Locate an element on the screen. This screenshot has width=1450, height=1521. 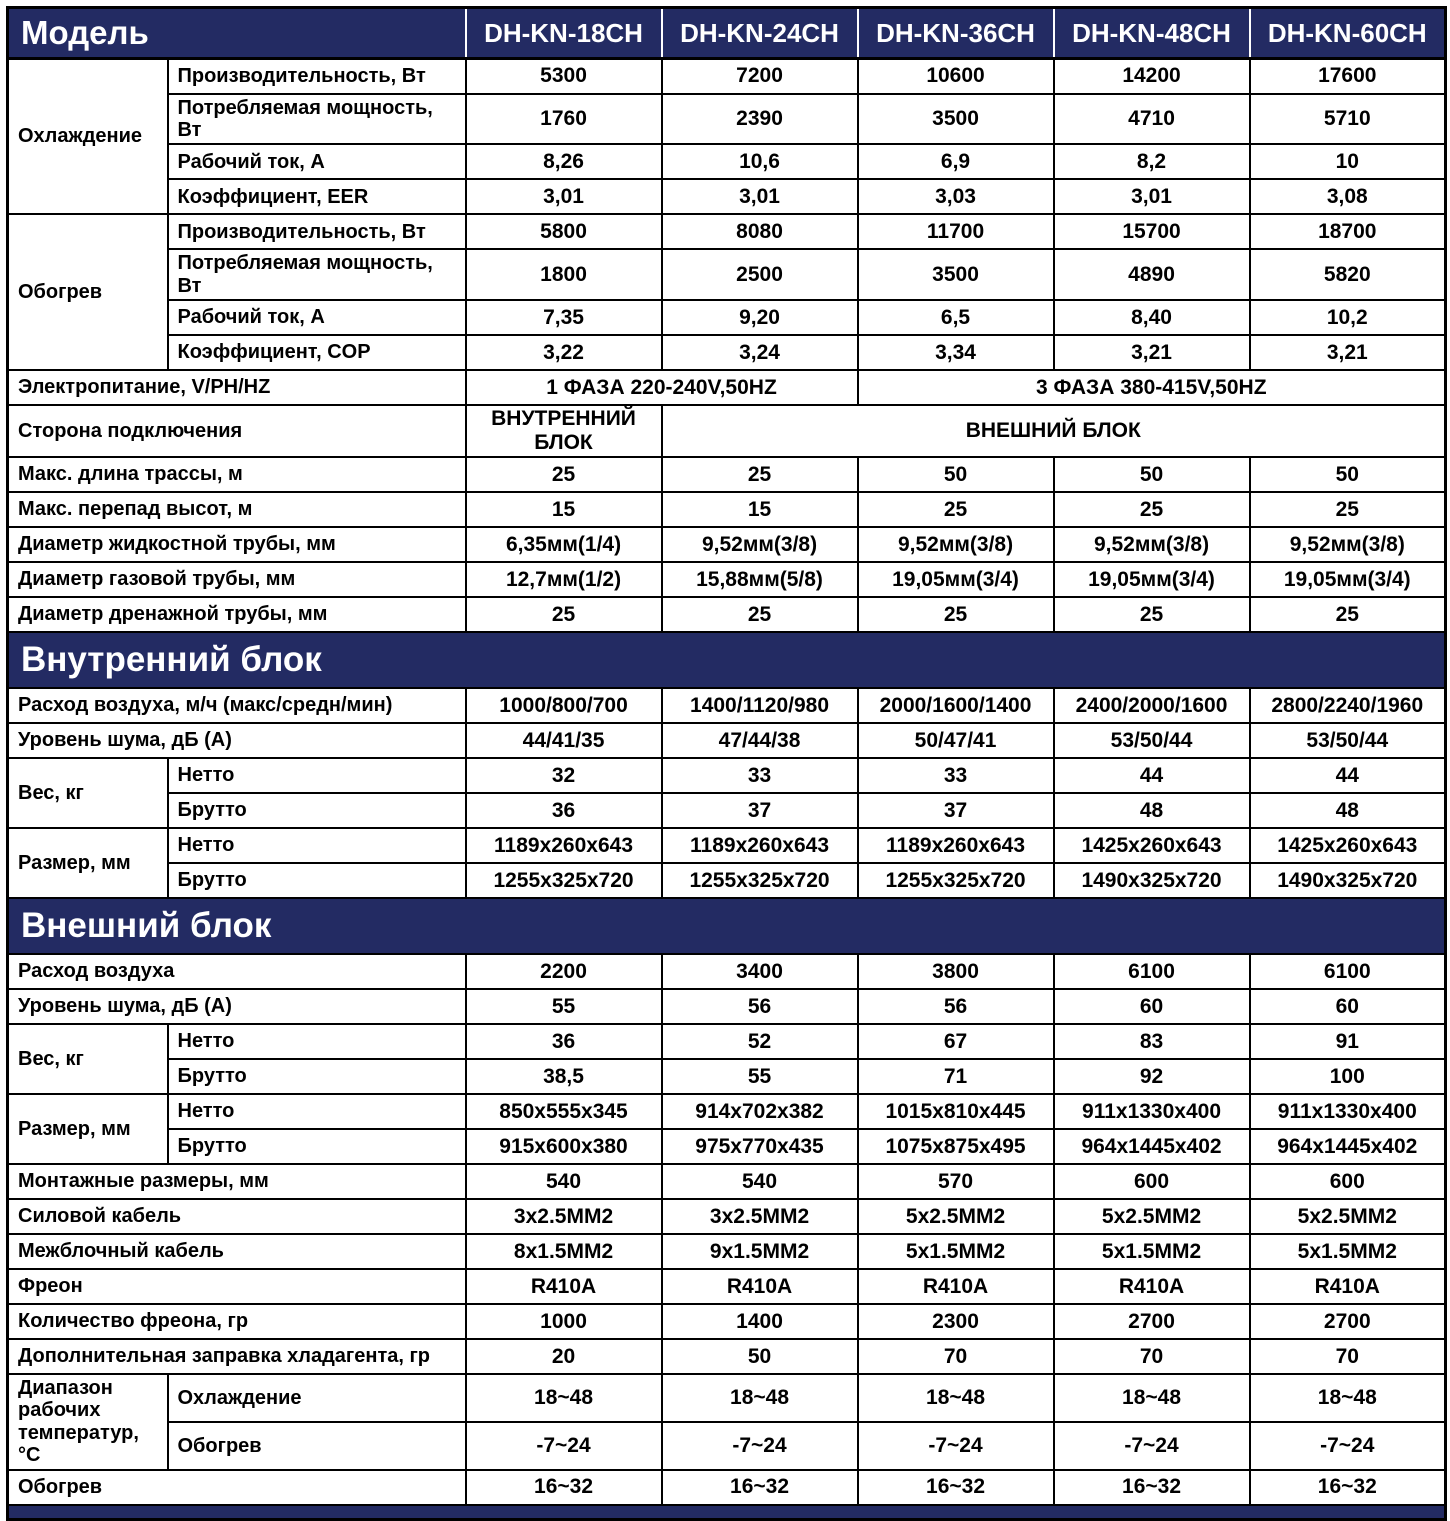
value-cell: 1 ФАЗА 220-240V,50HZ is located at coordinates (661, 388).